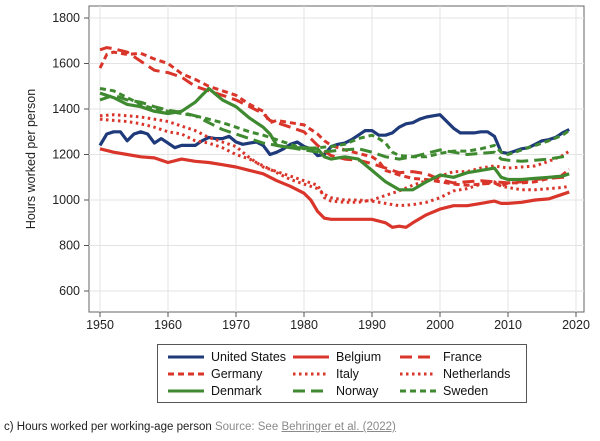 This screenshot has width=600, height=441. What do you see at coordinates (31, 159) in the screenshot?
I see `y-axis-label: Hours worked per person` at bounding box center [31, 159].